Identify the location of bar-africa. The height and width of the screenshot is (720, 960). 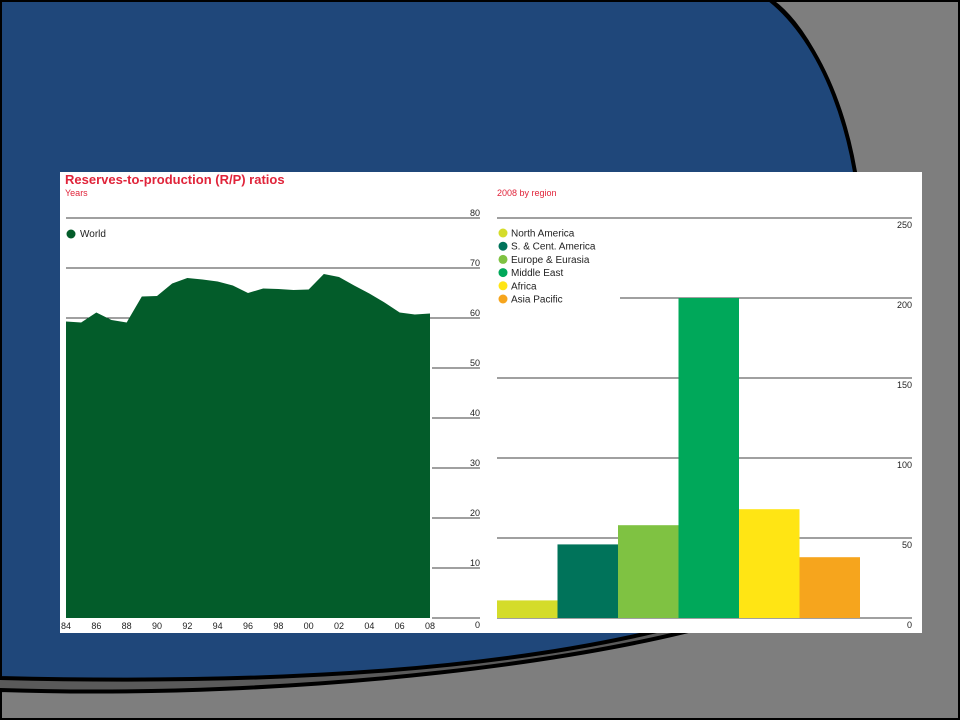
(769, 563).